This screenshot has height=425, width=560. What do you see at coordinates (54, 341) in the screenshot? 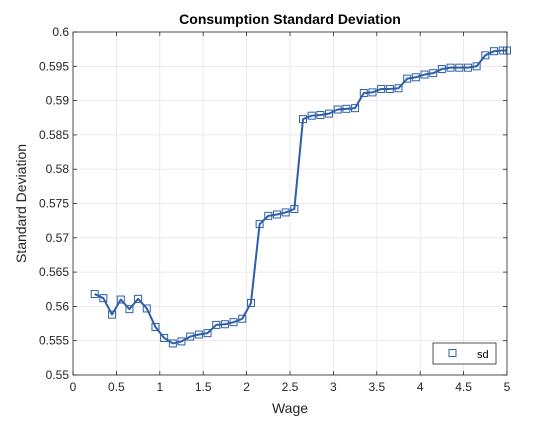
I see `y-tick-label: 0.555` at bounding box center [54, 341].